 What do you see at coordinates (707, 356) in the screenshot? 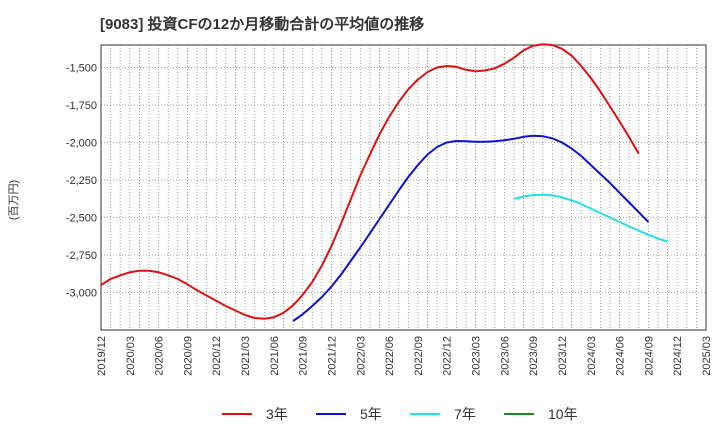
I see `x-tick-label: 2025/03` at bounding box center [707, 356].